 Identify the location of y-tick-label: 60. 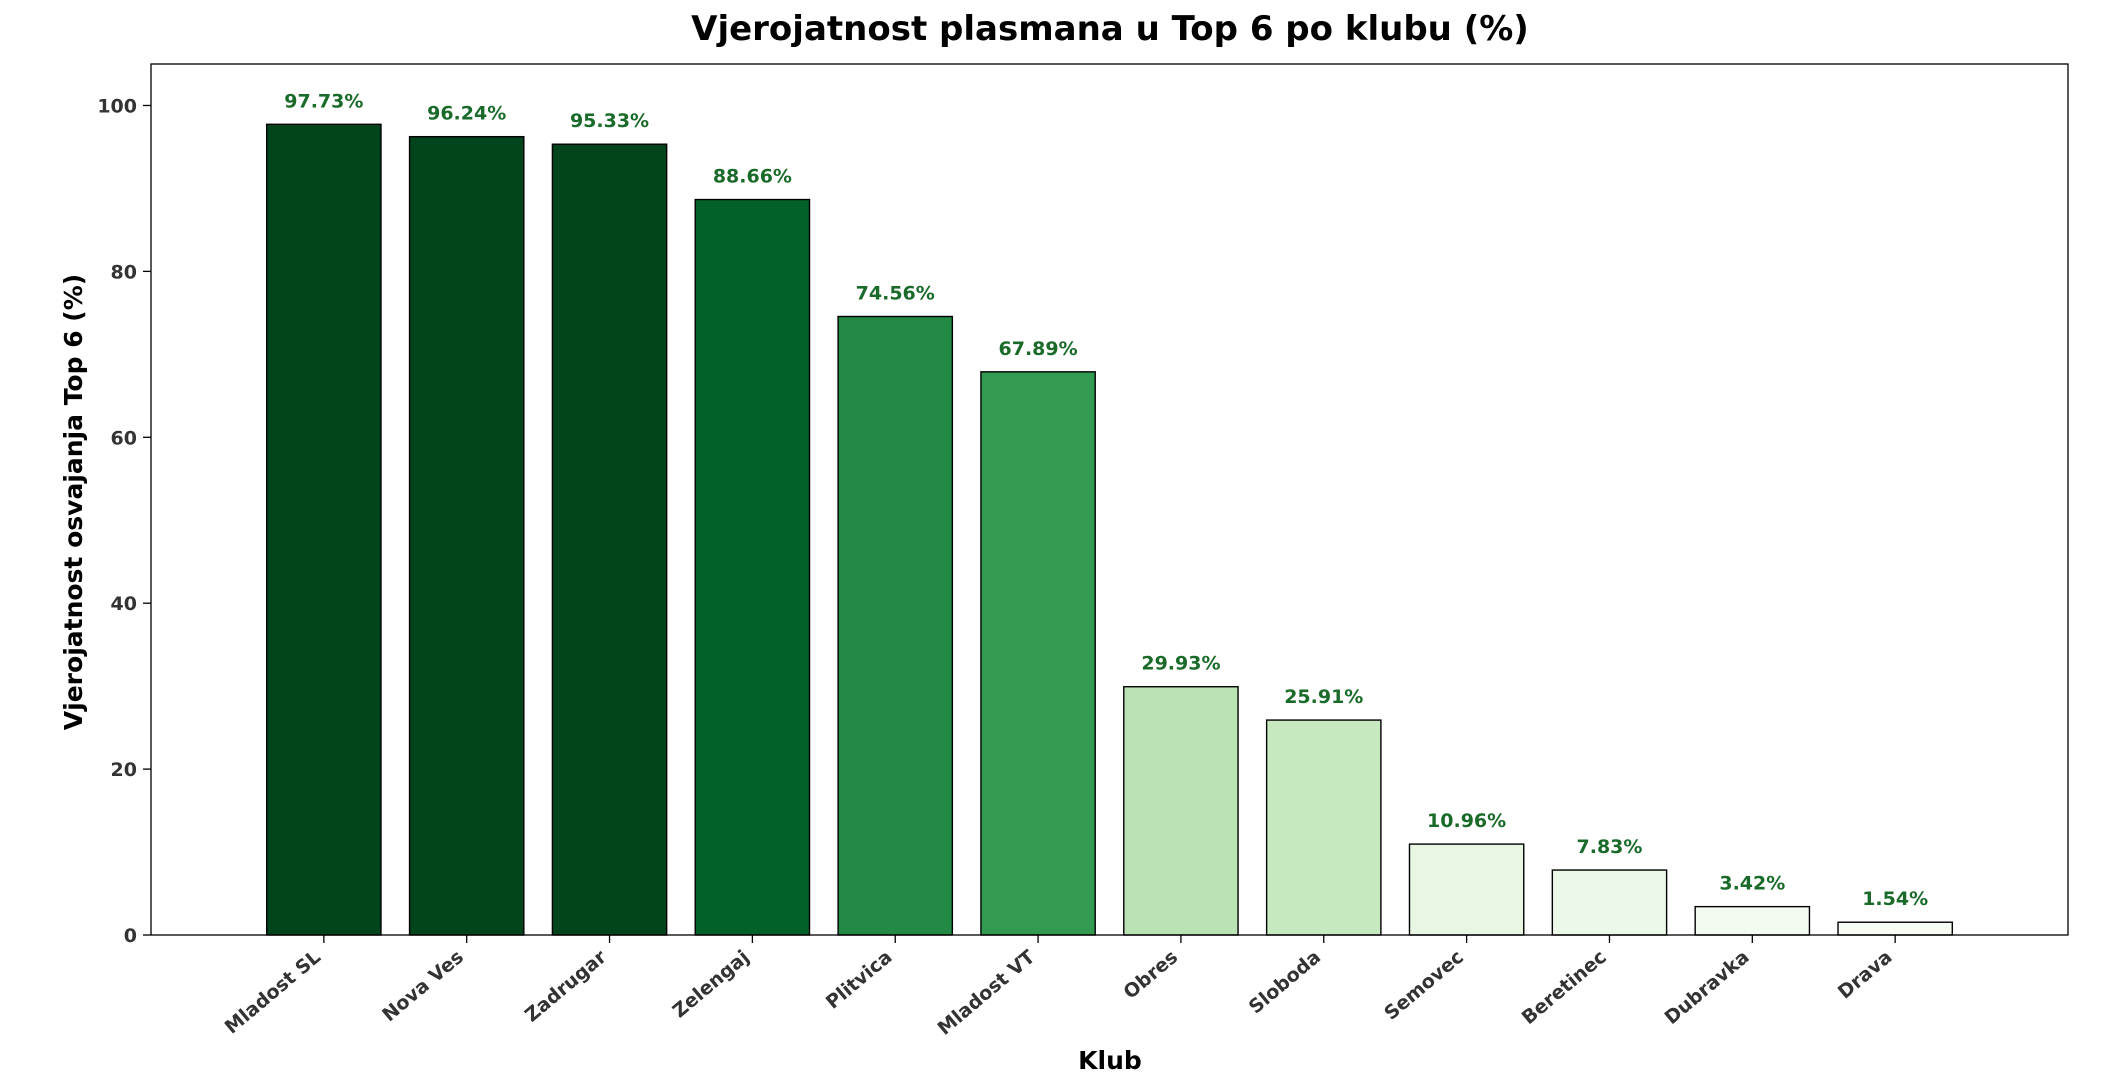
(124, 438).